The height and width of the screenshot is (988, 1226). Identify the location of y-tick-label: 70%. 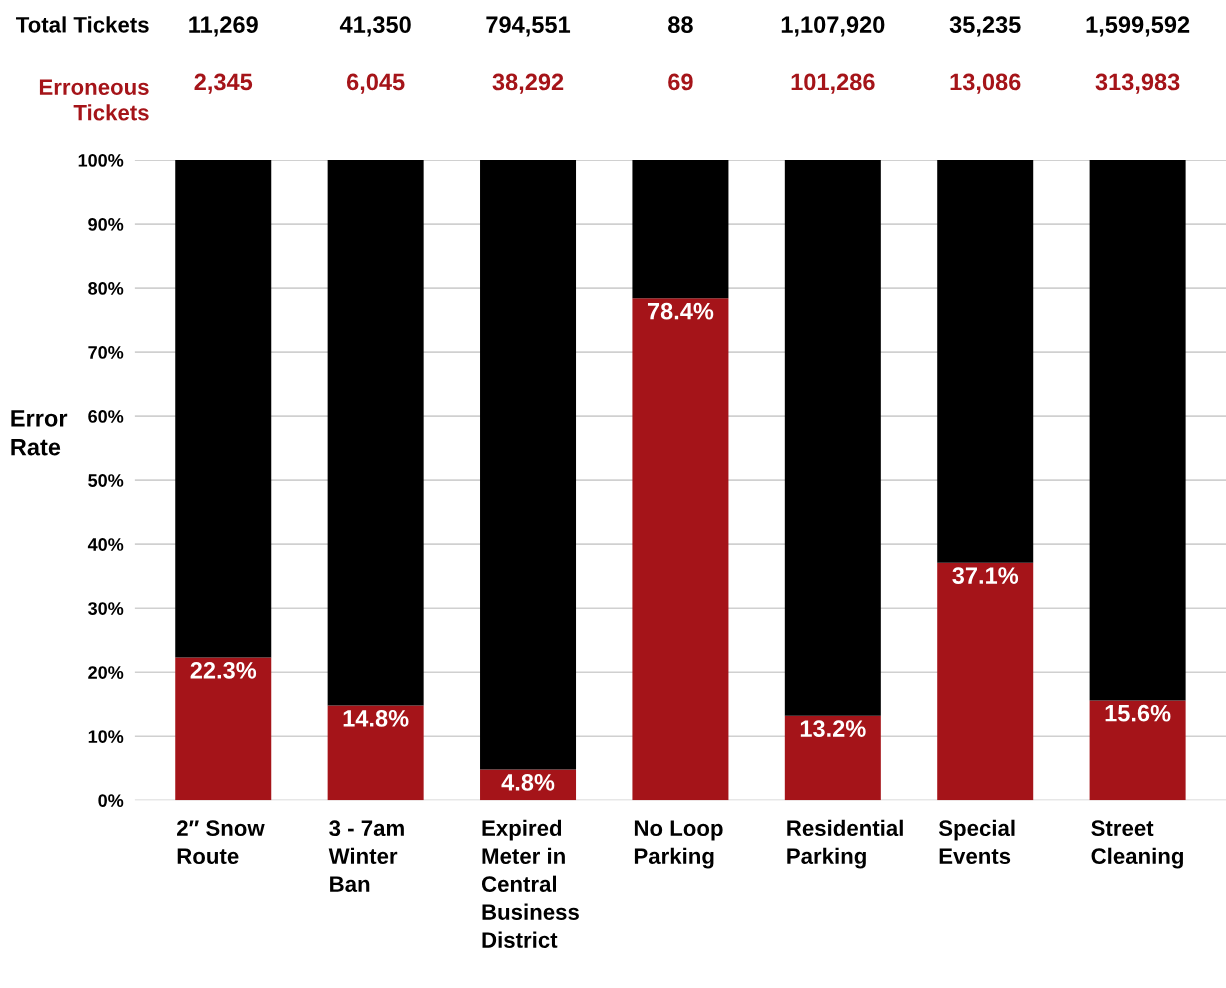
(106, 352).